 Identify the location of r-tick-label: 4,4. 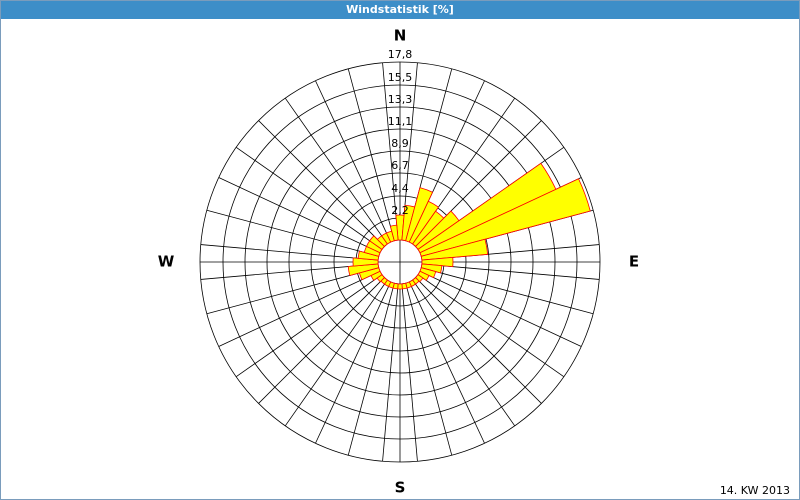
(400, 188).